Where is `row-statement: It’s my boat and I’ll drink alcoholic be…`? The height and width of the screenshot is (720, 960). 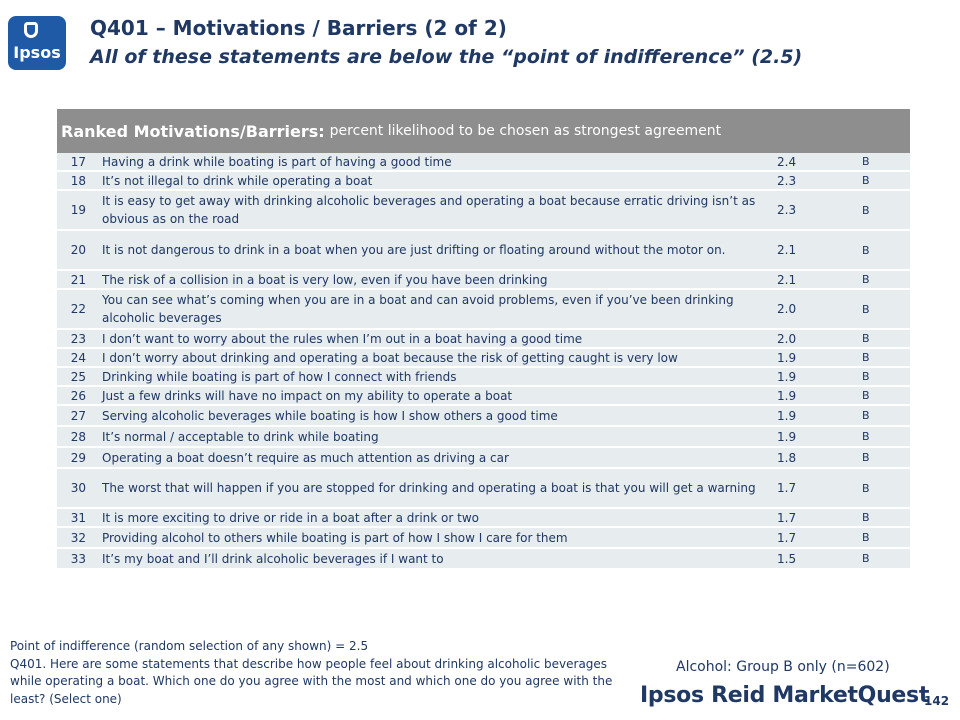 row-statement: It’s my boat and I’ll drink alcoholic be… is located at coordinates (273, 558).